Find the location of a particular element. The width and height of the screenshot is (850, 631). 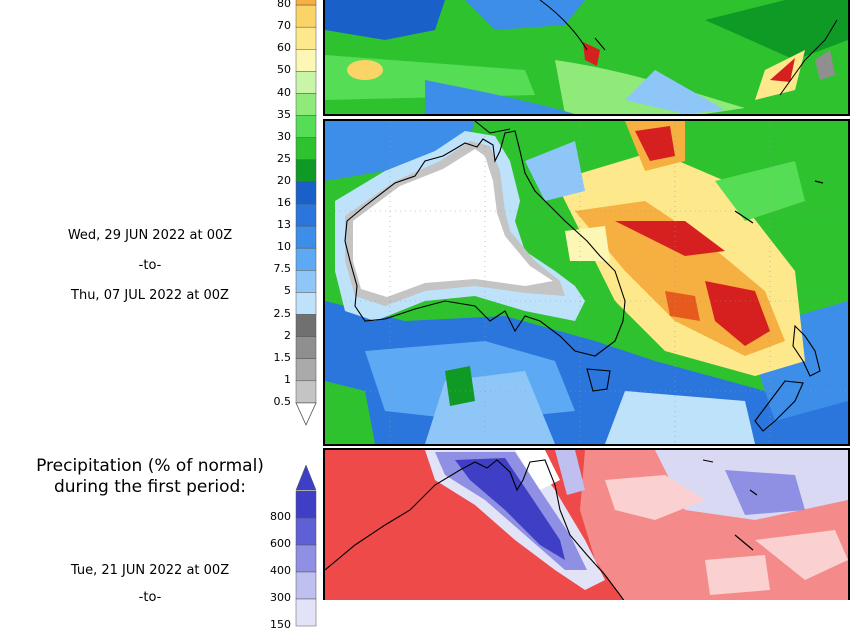

cb-bot-svg is located at coordinates (306, 545).